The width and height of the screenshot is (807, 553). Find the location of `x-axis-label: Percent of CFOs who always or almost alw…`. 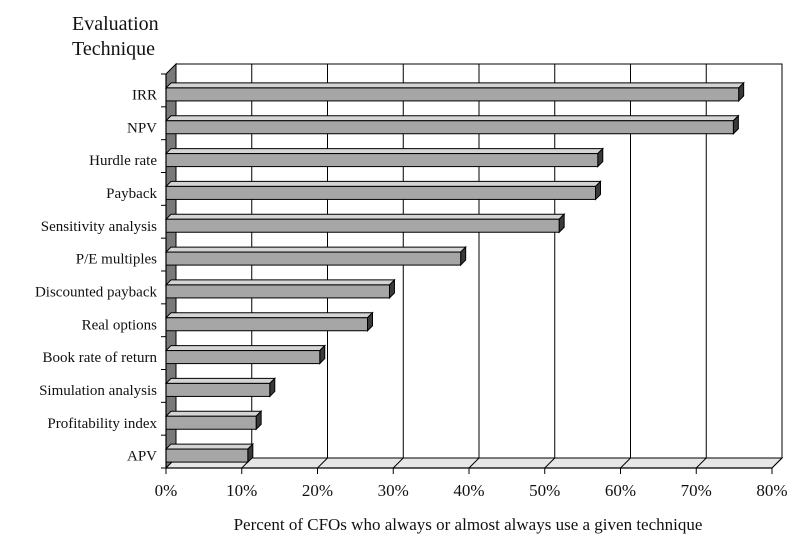

x-axis-label: Percent of CFOs who always or almost alw… is located at coordinates (468, 524).